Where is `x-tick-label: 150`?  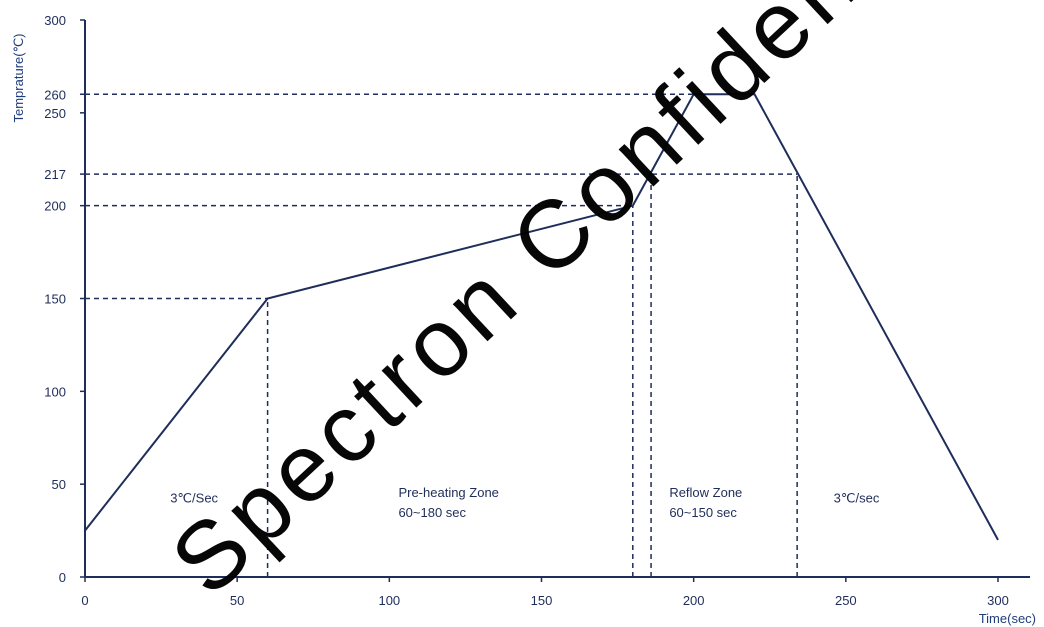
x-tick-label: 150 is located at coordinates (542, 600).